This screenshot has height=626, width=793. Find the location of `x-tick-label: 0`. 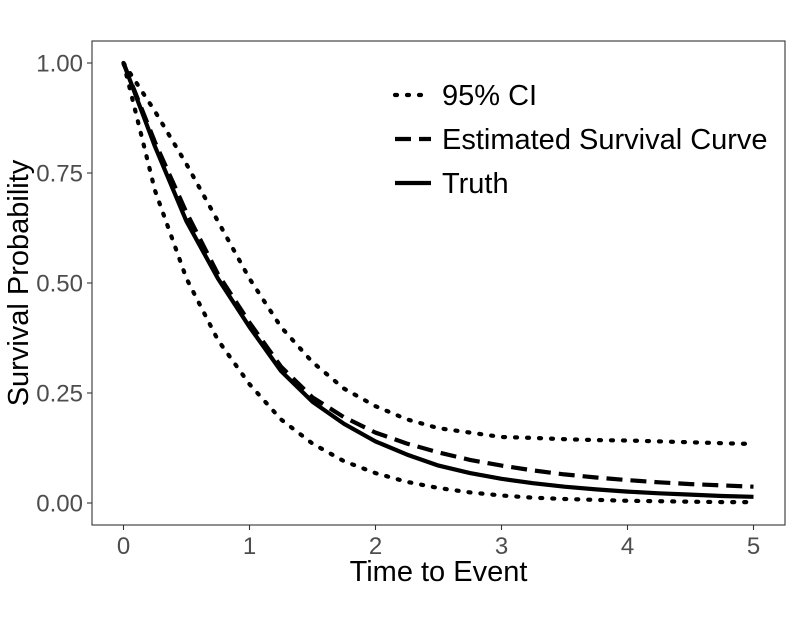

x-tick-label: 0 is located at coordinates (123, 546).